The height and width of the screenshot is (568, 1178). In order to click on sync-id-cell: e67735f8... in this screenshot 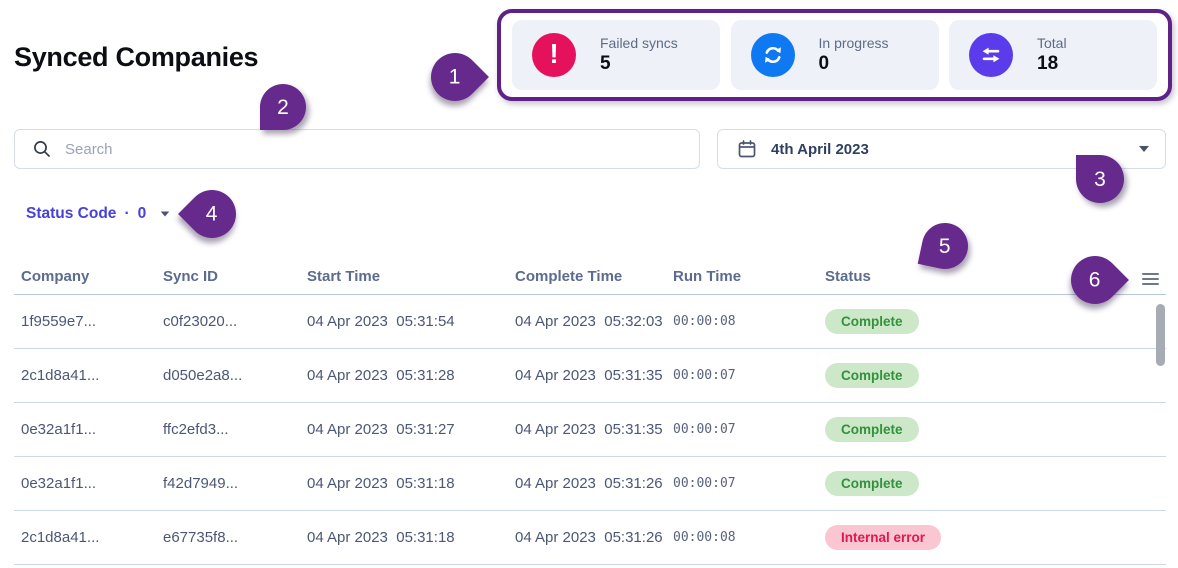, I will do `click(201, 537)`.